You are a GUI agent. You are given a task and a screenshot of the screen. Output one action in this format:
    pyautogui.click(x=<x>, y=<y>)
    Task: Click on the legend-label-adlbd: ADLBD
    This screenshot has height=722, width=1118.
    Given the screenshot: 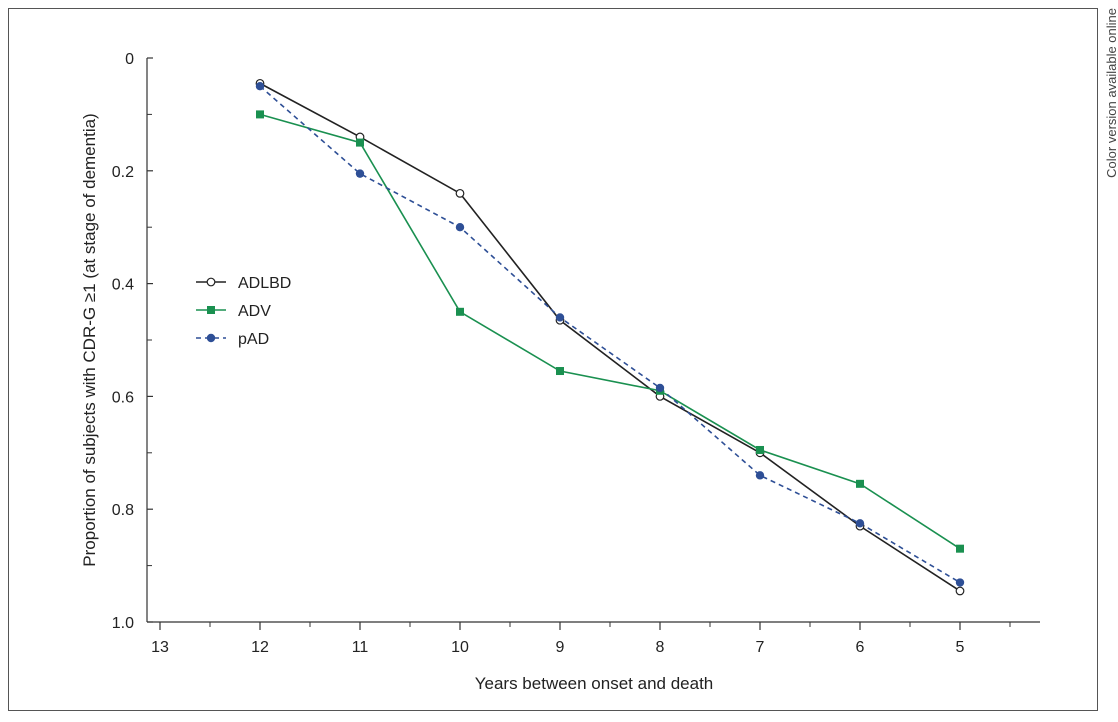 What is the action you would take?
    pyautogui.click(x=264, y=283)
    